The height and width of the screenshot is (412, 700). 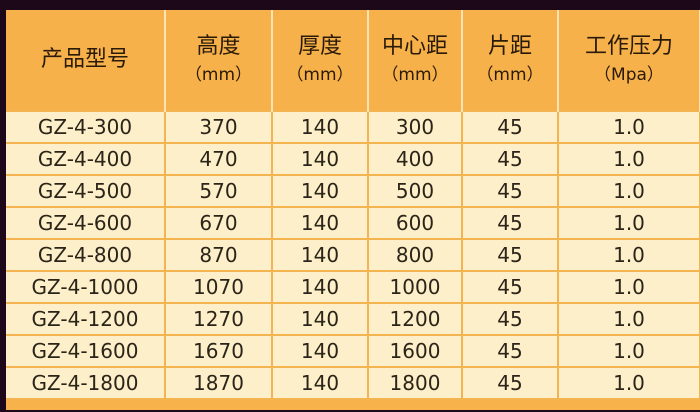 I want to click on table-cell: GZ-4-800, so click(x=86, y=255).